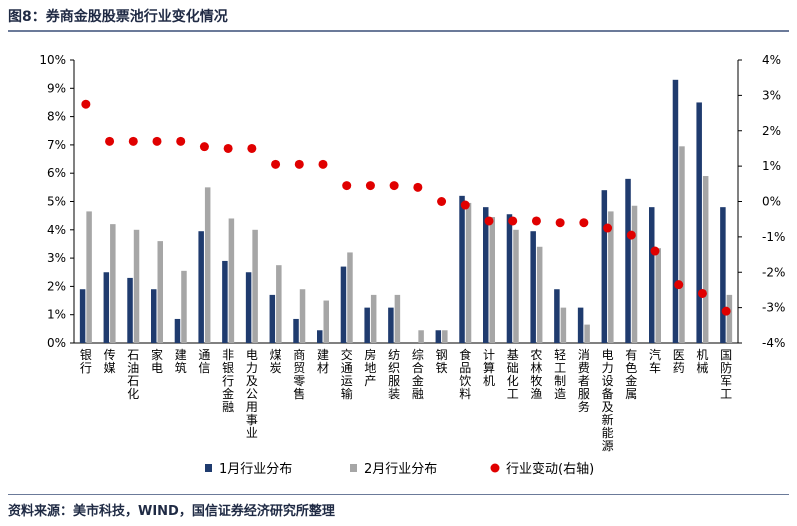 The height and width of the screenshot is (526, 797). What do you see at coordinates (771, 202) in the screenshot?
I see `y-right-tick-label: 0%` at bounding box center [771, 202].